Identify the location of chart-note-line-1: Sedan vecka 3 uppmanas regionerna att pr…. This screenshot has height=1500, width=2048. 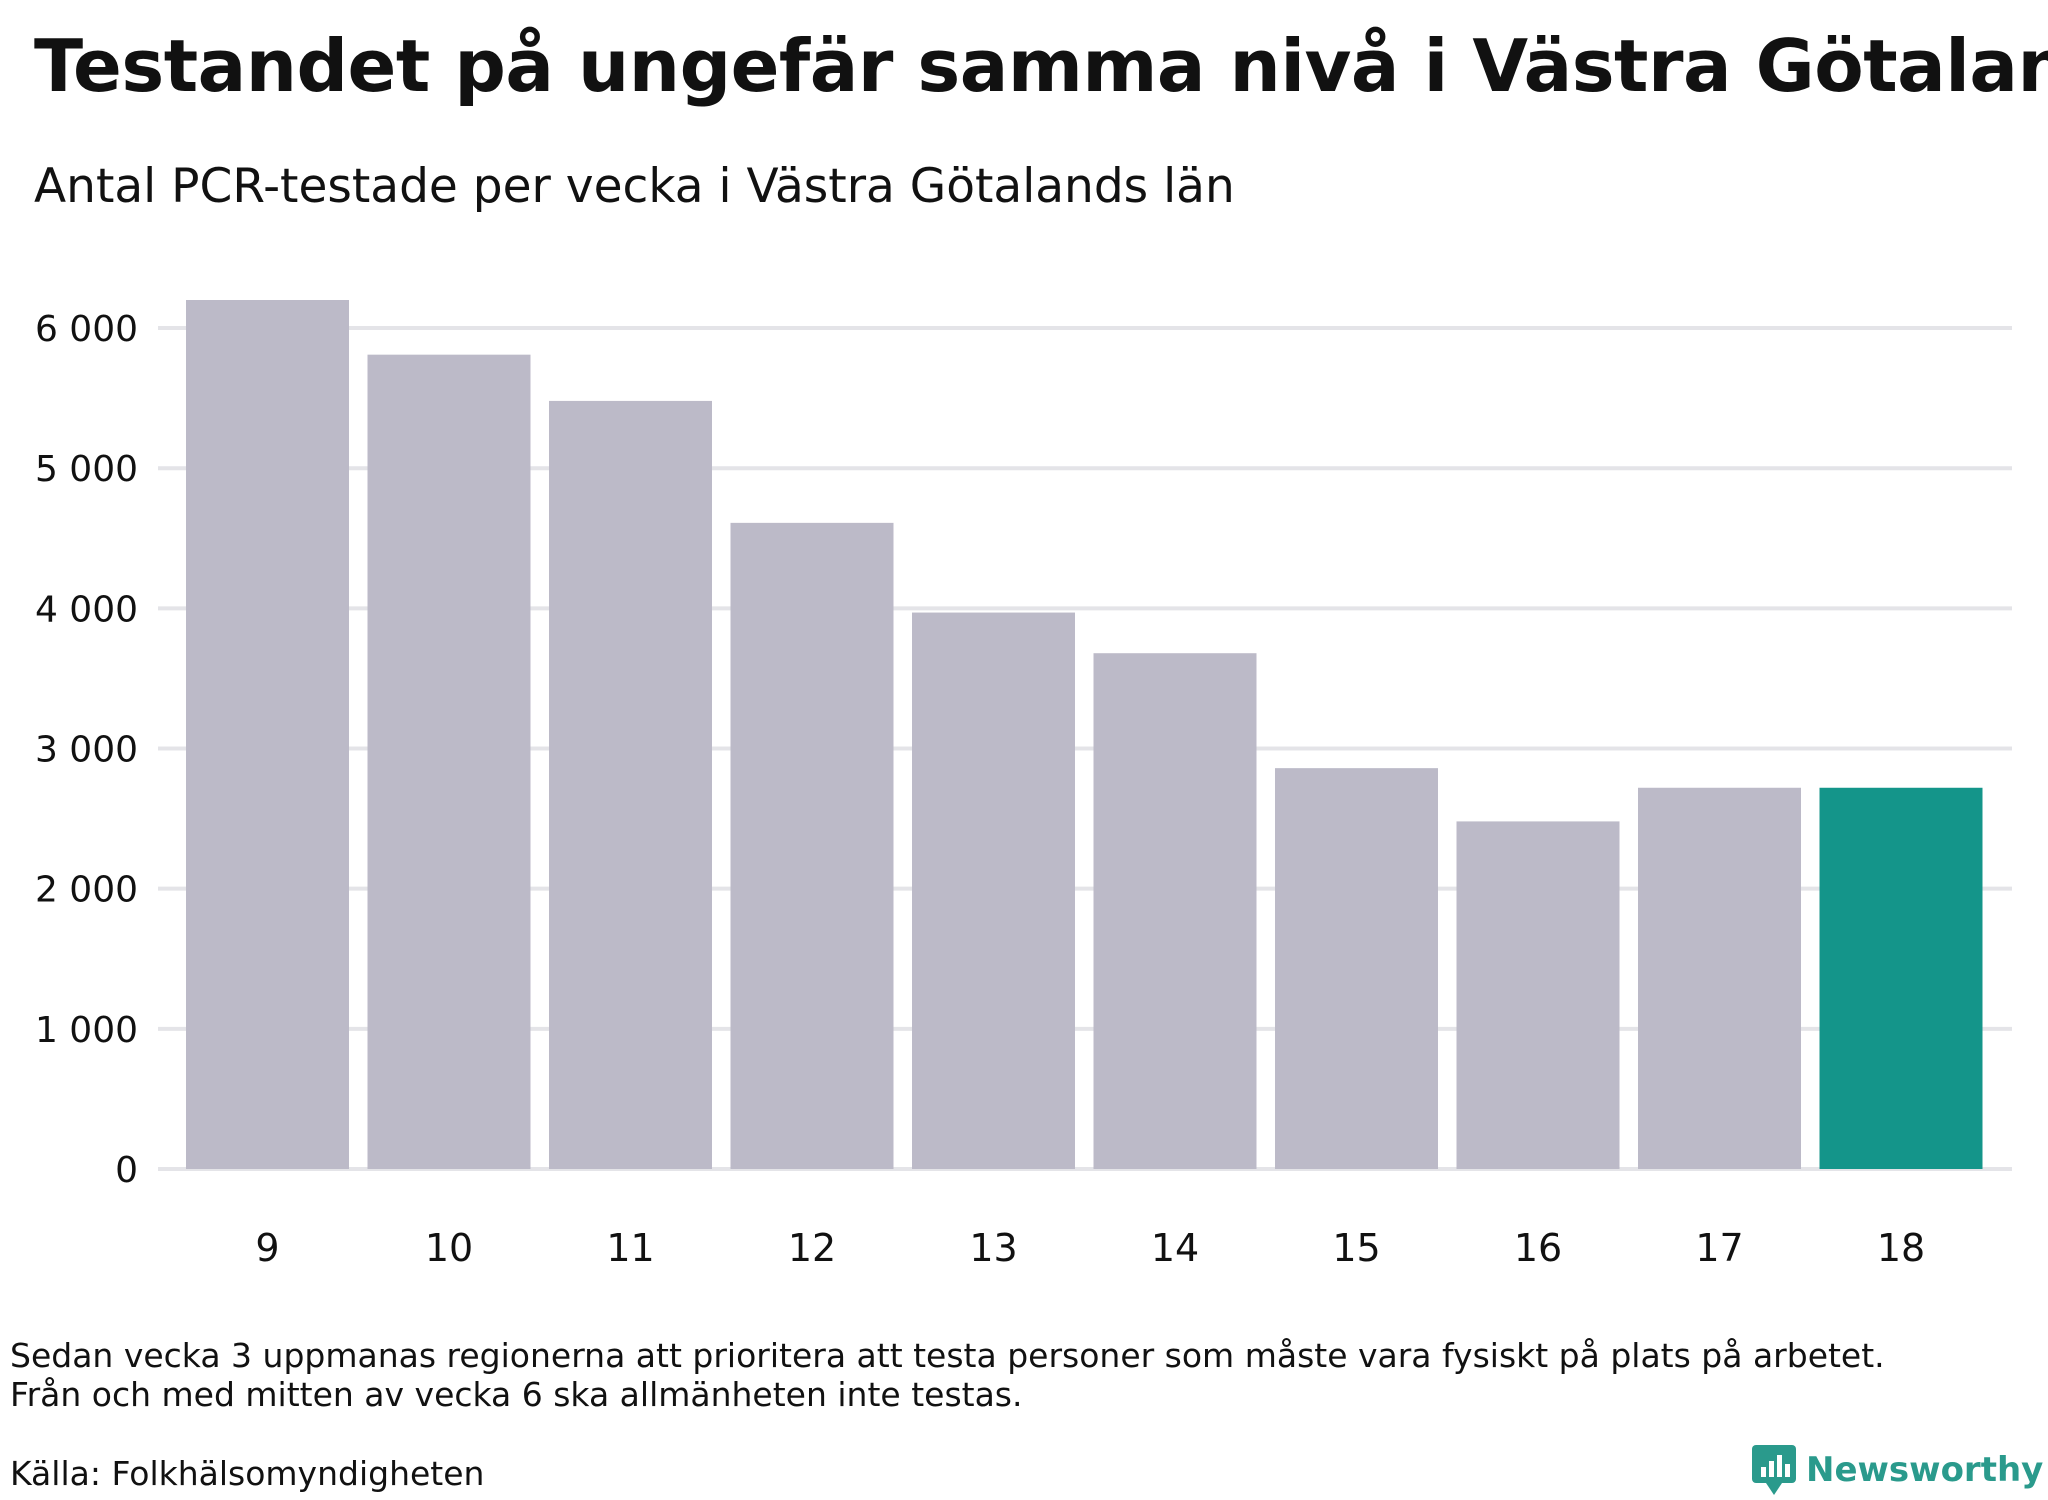
(947, 1355).